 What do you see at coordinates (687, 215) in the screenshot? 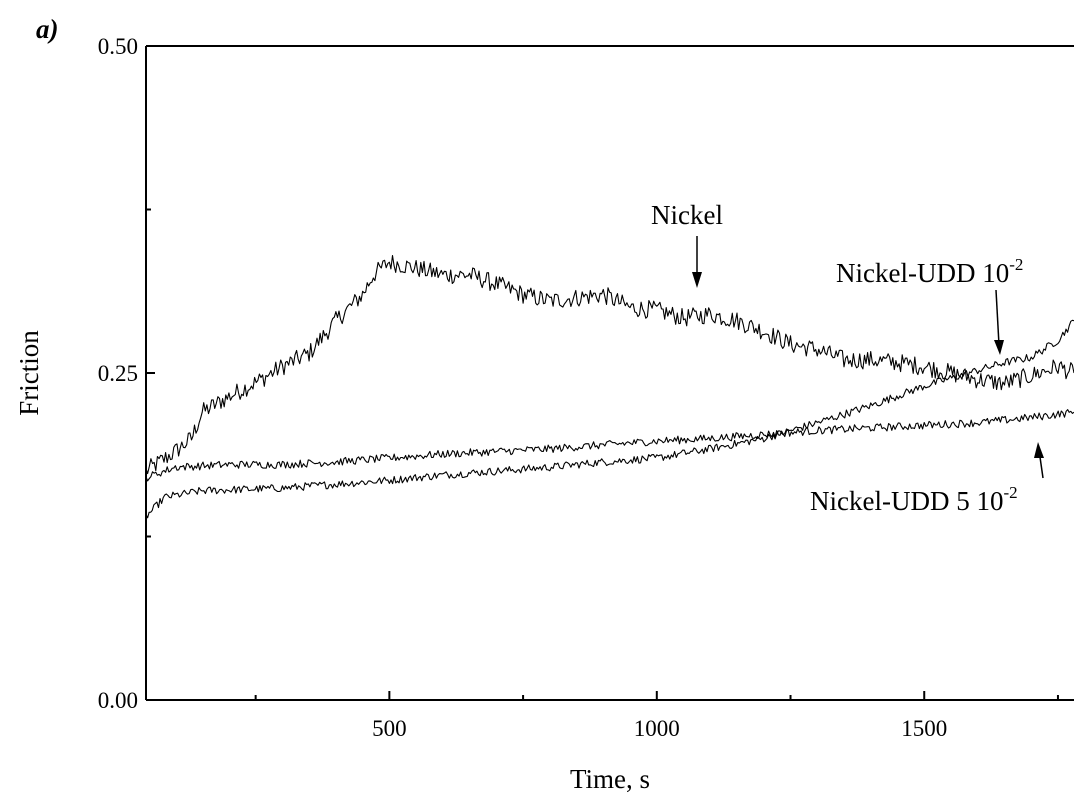
I see `annotation-nickel-label: Nickel` at bounding box center [687, 215].